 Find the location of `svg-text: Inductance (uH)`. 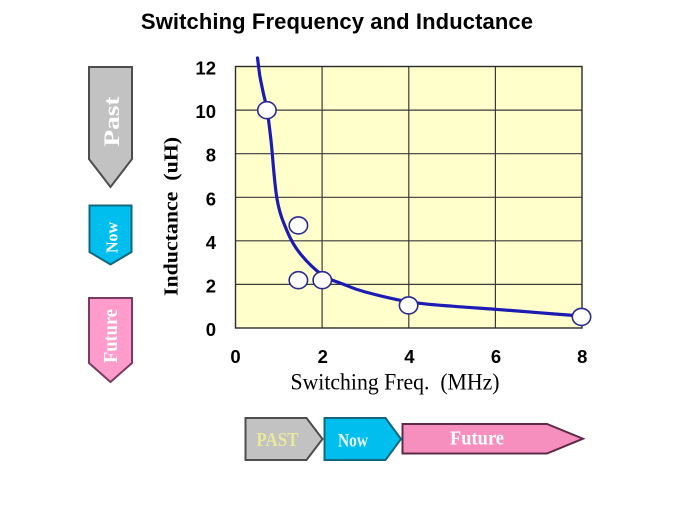

svg-text: Inductance (uH) is located at coordinates (172, 216).